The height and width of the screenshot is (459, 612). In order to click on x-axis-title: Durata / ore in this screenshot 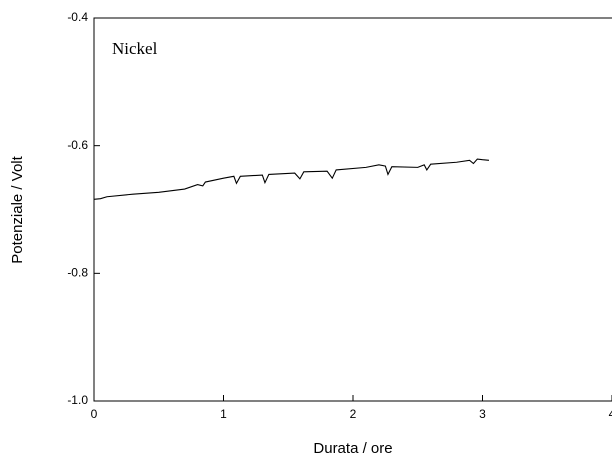, I will do `click(352, 448)`.